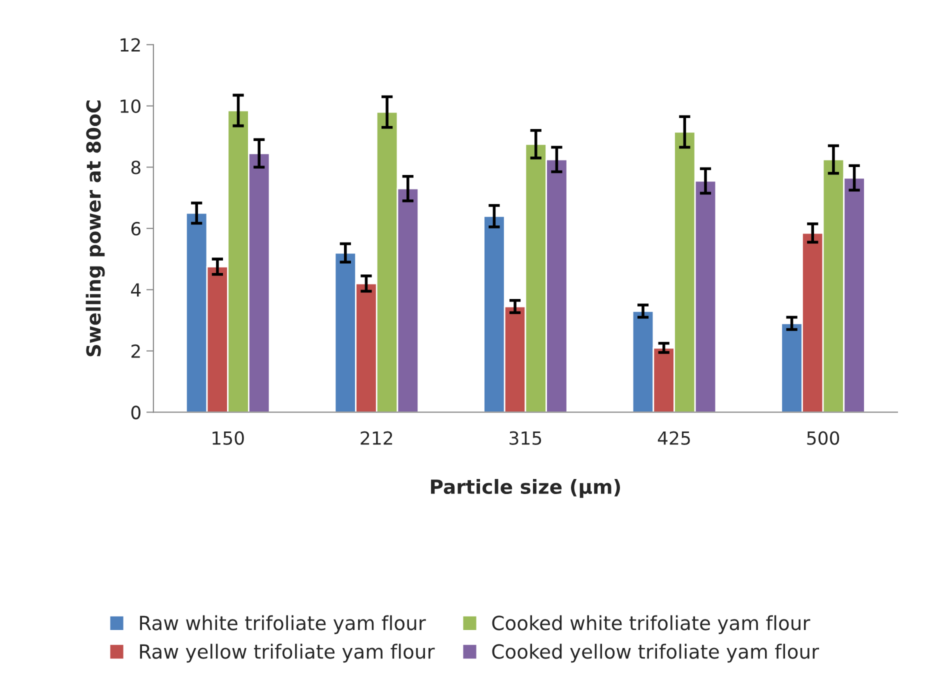 The width and height of the screenshot is (930, 687). I want to click on legend-label: Raw white trifoliate yam flour, so click(283, 624).